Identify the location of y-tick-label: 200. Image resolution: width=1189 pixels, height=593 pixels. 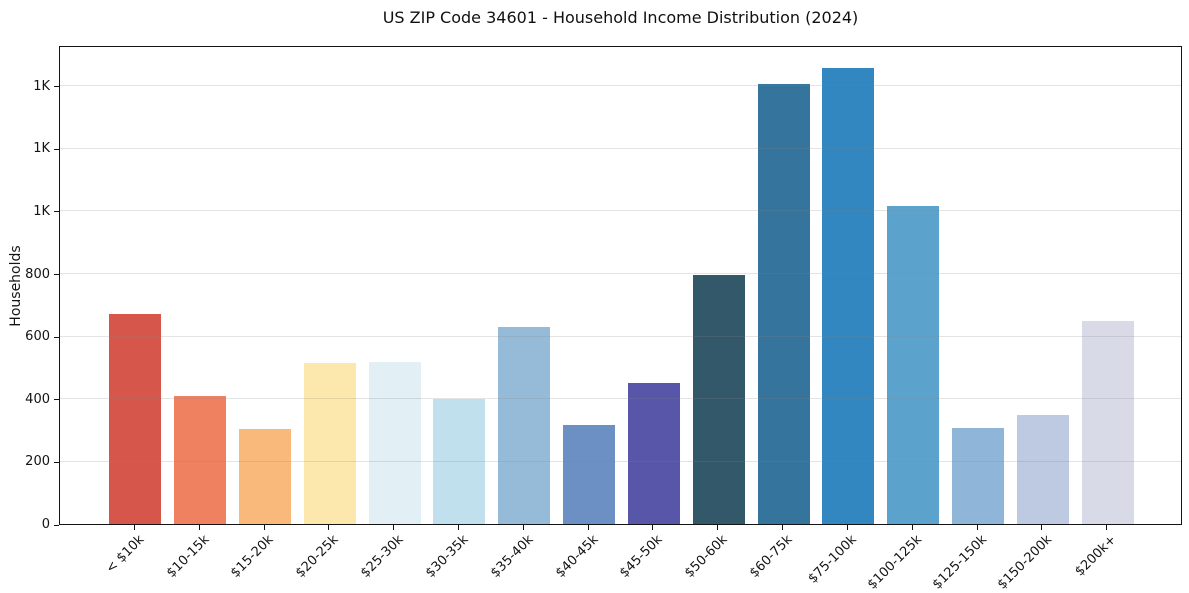
(37, 462).